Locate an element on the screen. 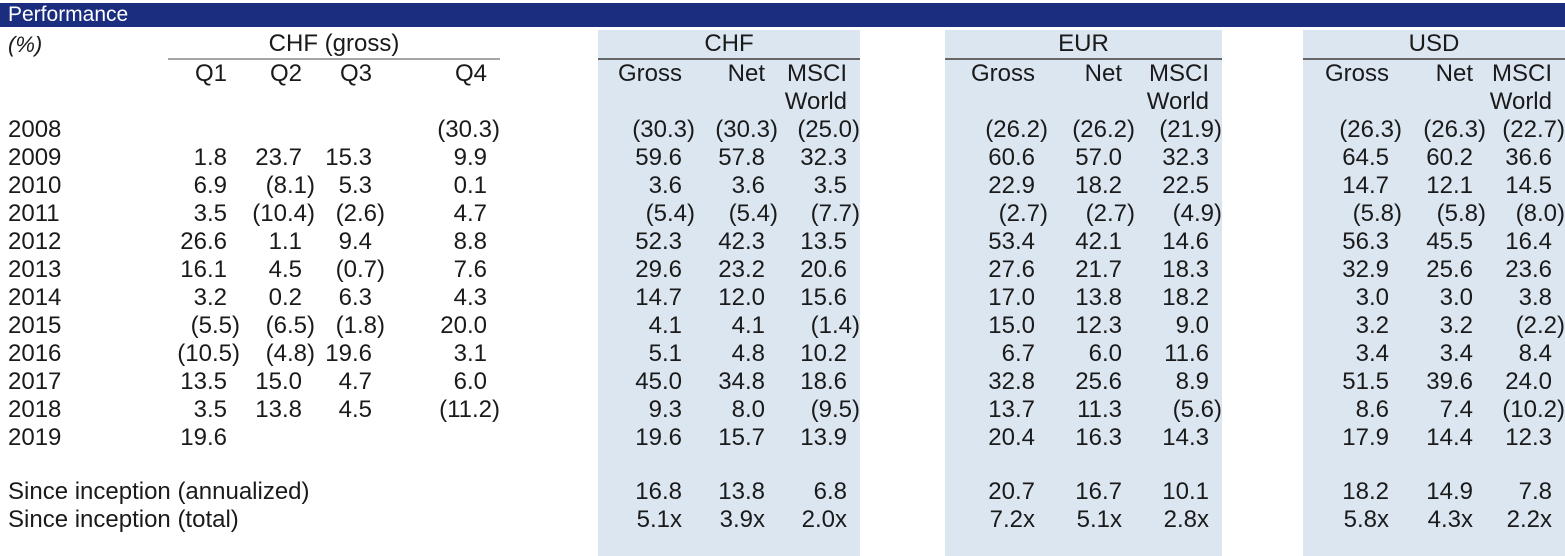  value-cell: 15.6 is located at coordinates (824, 297).